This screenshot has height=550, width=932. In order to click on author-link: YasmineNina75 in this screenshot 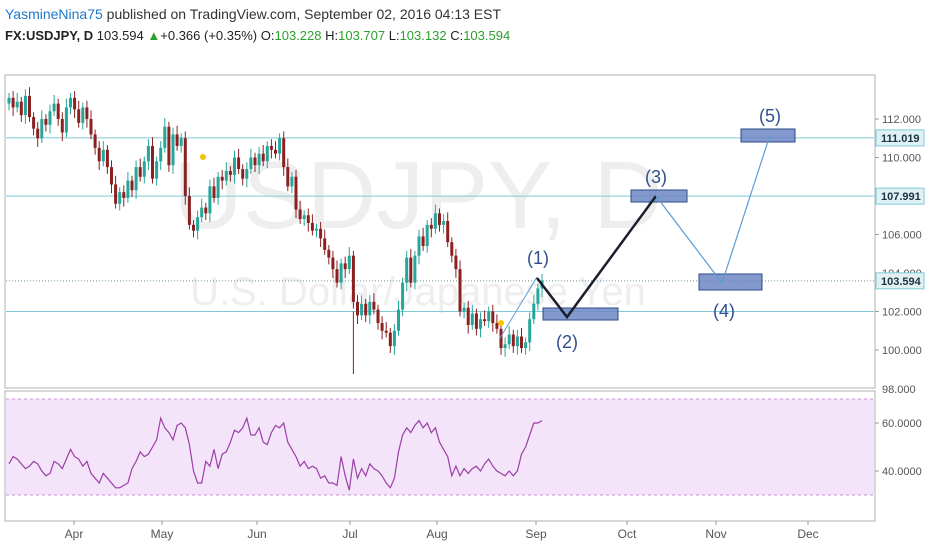, I will do `click(54, 14)`.